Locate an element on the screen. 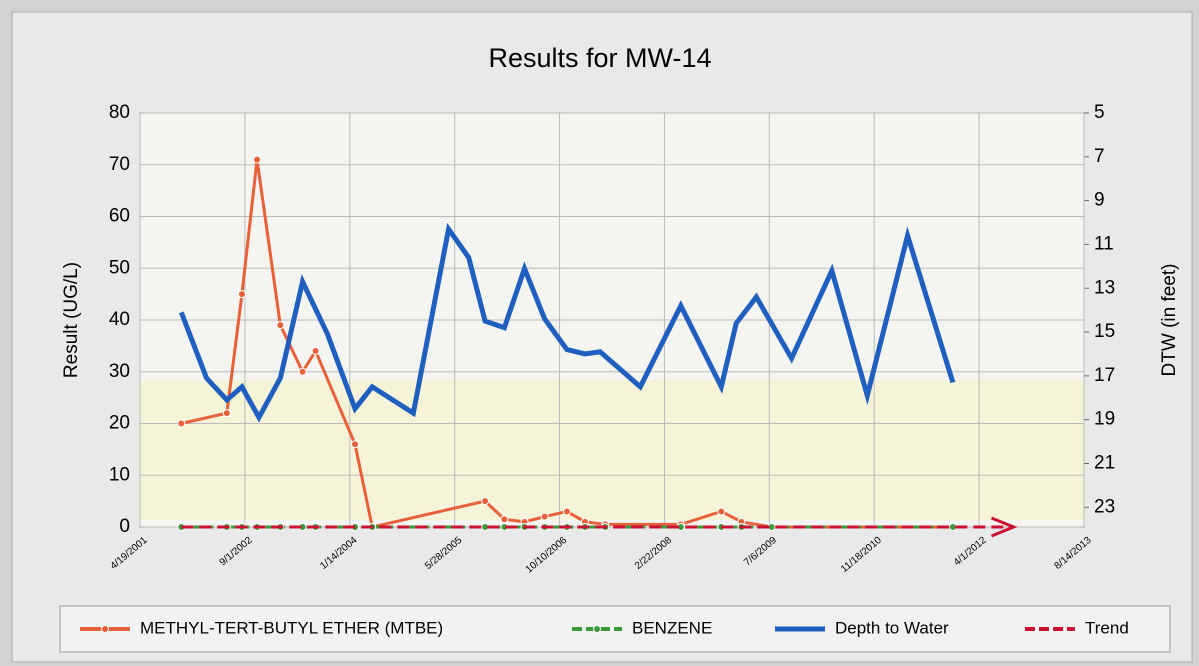 The width and height of the screenshot is (1199, 666). y2-tick-label: 13 is located at coordinates (1104, 287).